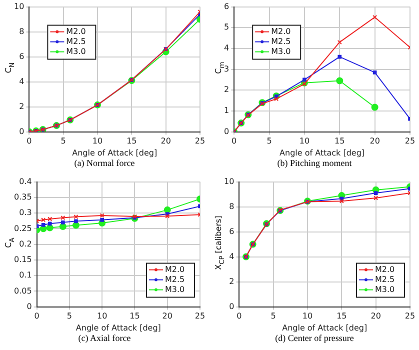  I want to click on text: (c) Axial force, so click(104, 338).